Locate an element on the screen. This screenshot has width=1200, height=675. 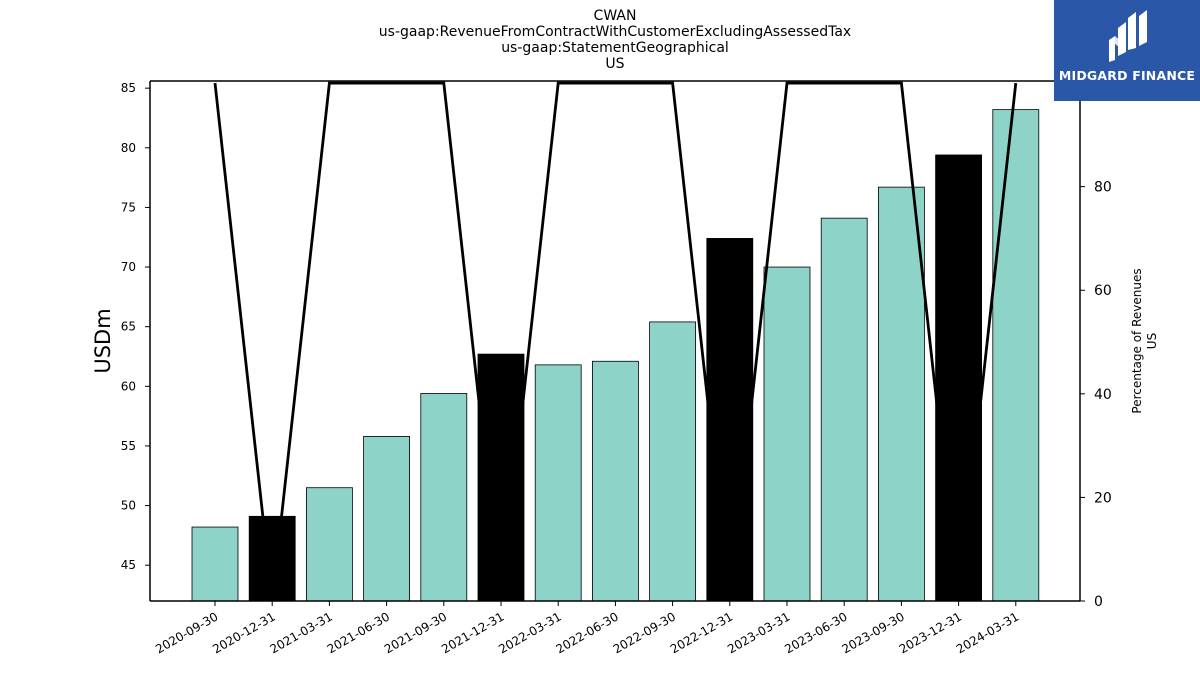
x-tick-label: 2022-09-30 is located at coordinates (644, 632).